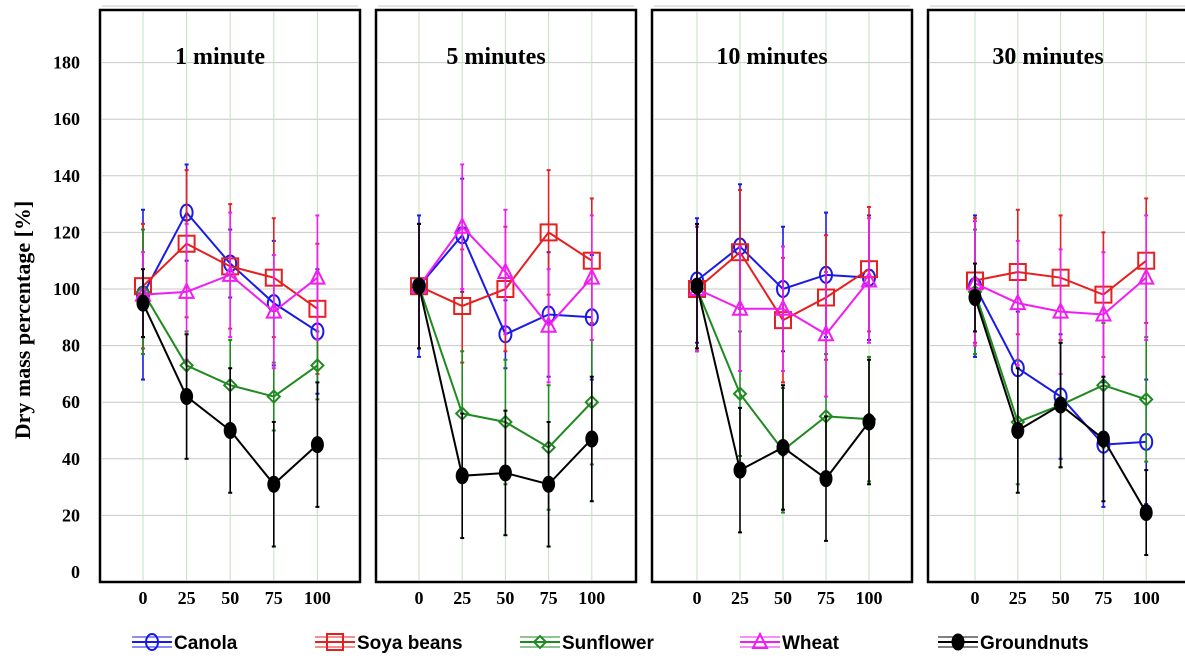 This screenshot has height=661, width=1185. Describe the element at coordinates (66, 232) in the screenshot. I see `y-tick-label: 120` at that location.